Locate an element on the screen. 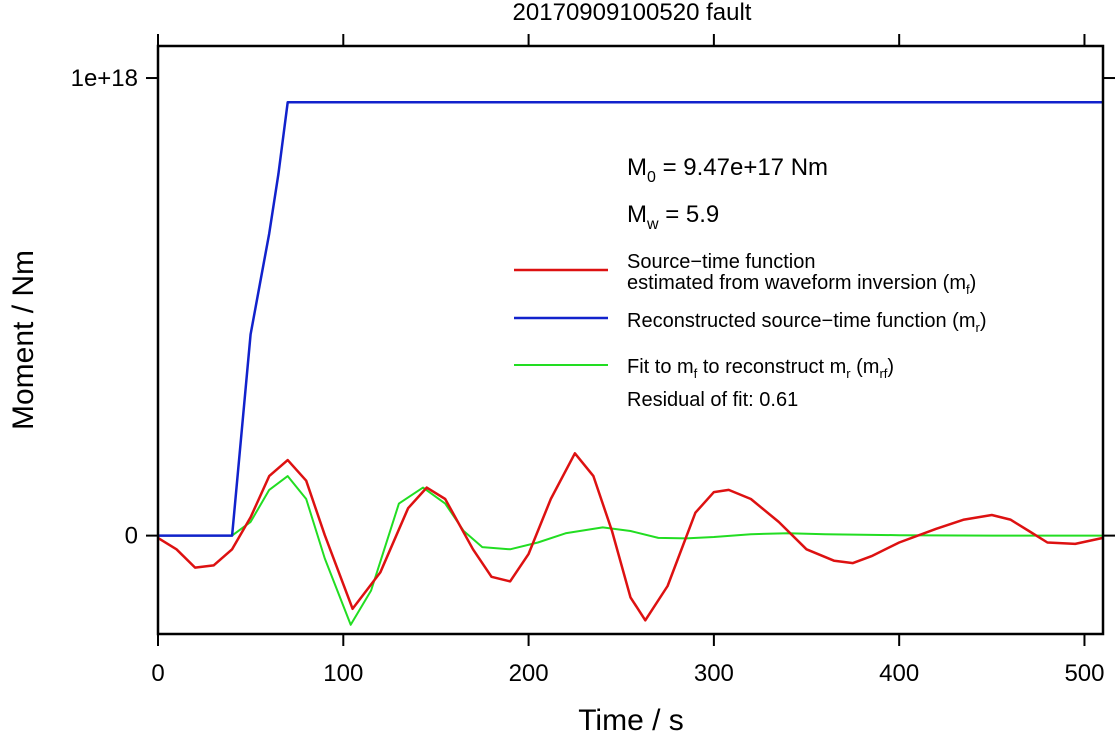 This screenshot has height=736, width=1117. legend-label-mf-line1: Source−time function is located at coordinates (721, 262).